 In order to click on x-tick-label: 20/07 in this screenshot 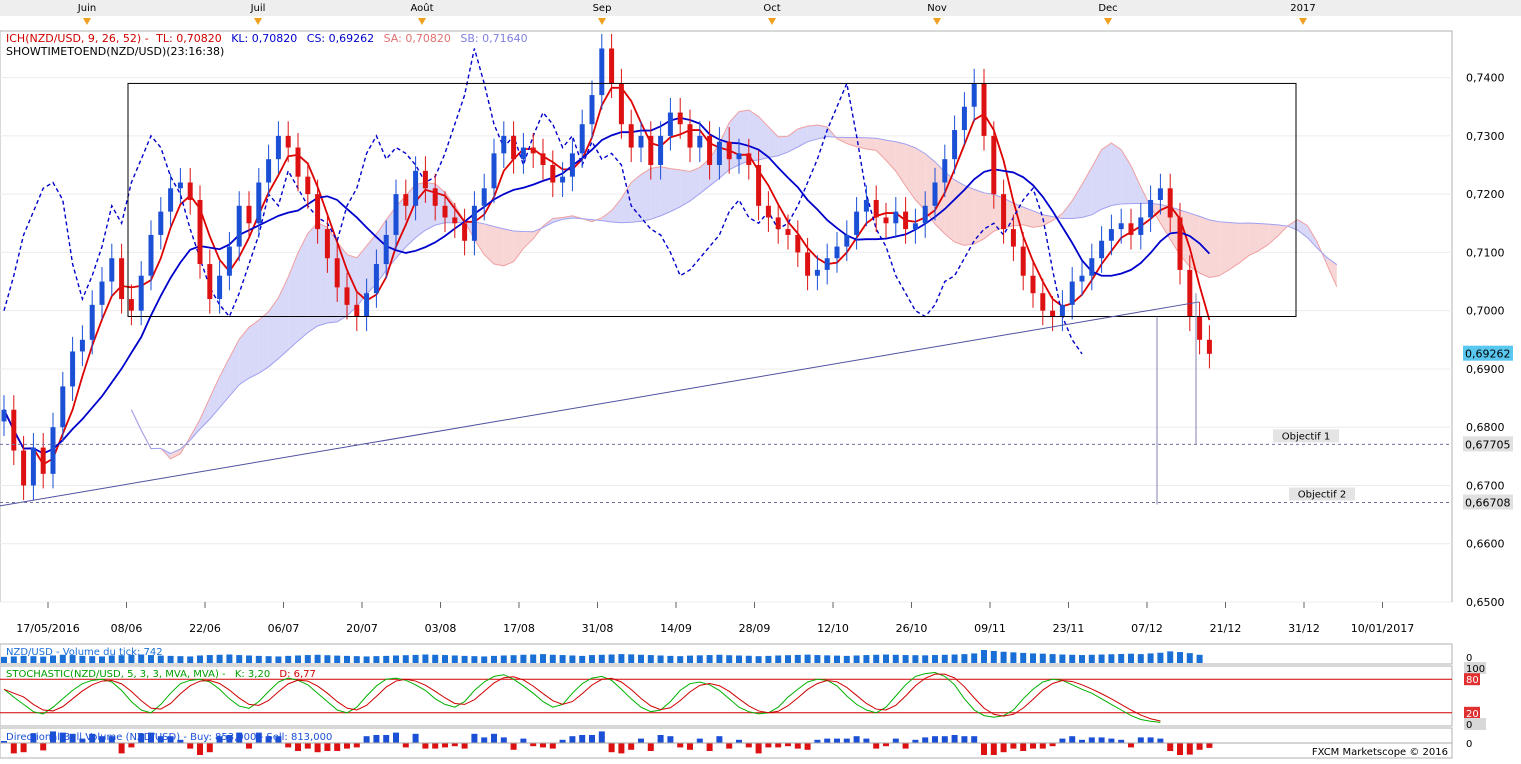, I will do `click(362, 628)`.